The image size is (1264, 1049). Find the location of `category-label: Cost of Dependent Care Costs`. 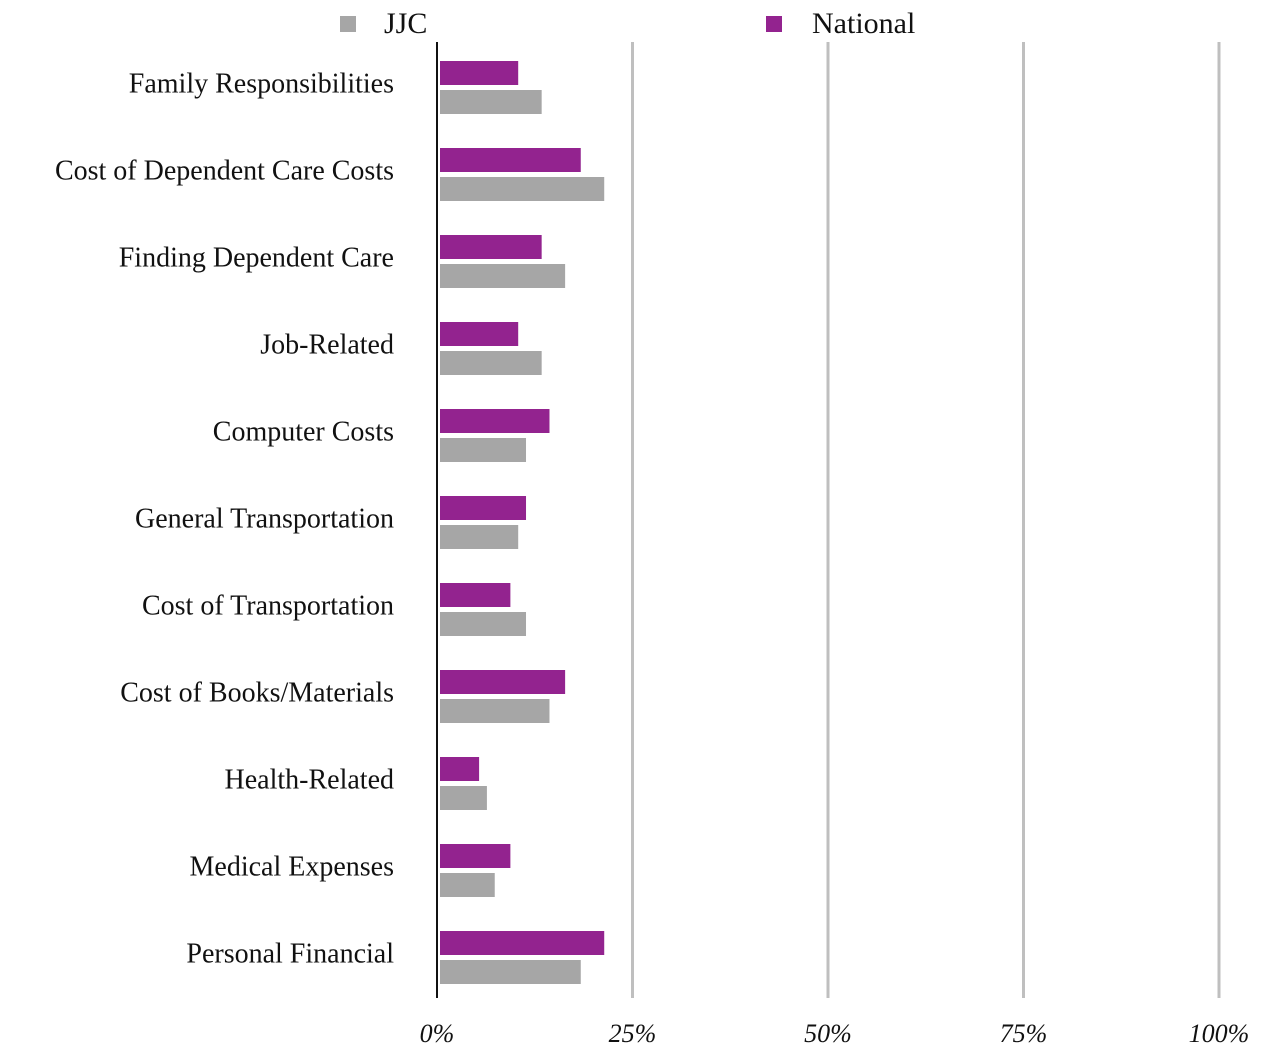

category-label: Cost of Dependent Care Costs is located at coordinates (224, 170).